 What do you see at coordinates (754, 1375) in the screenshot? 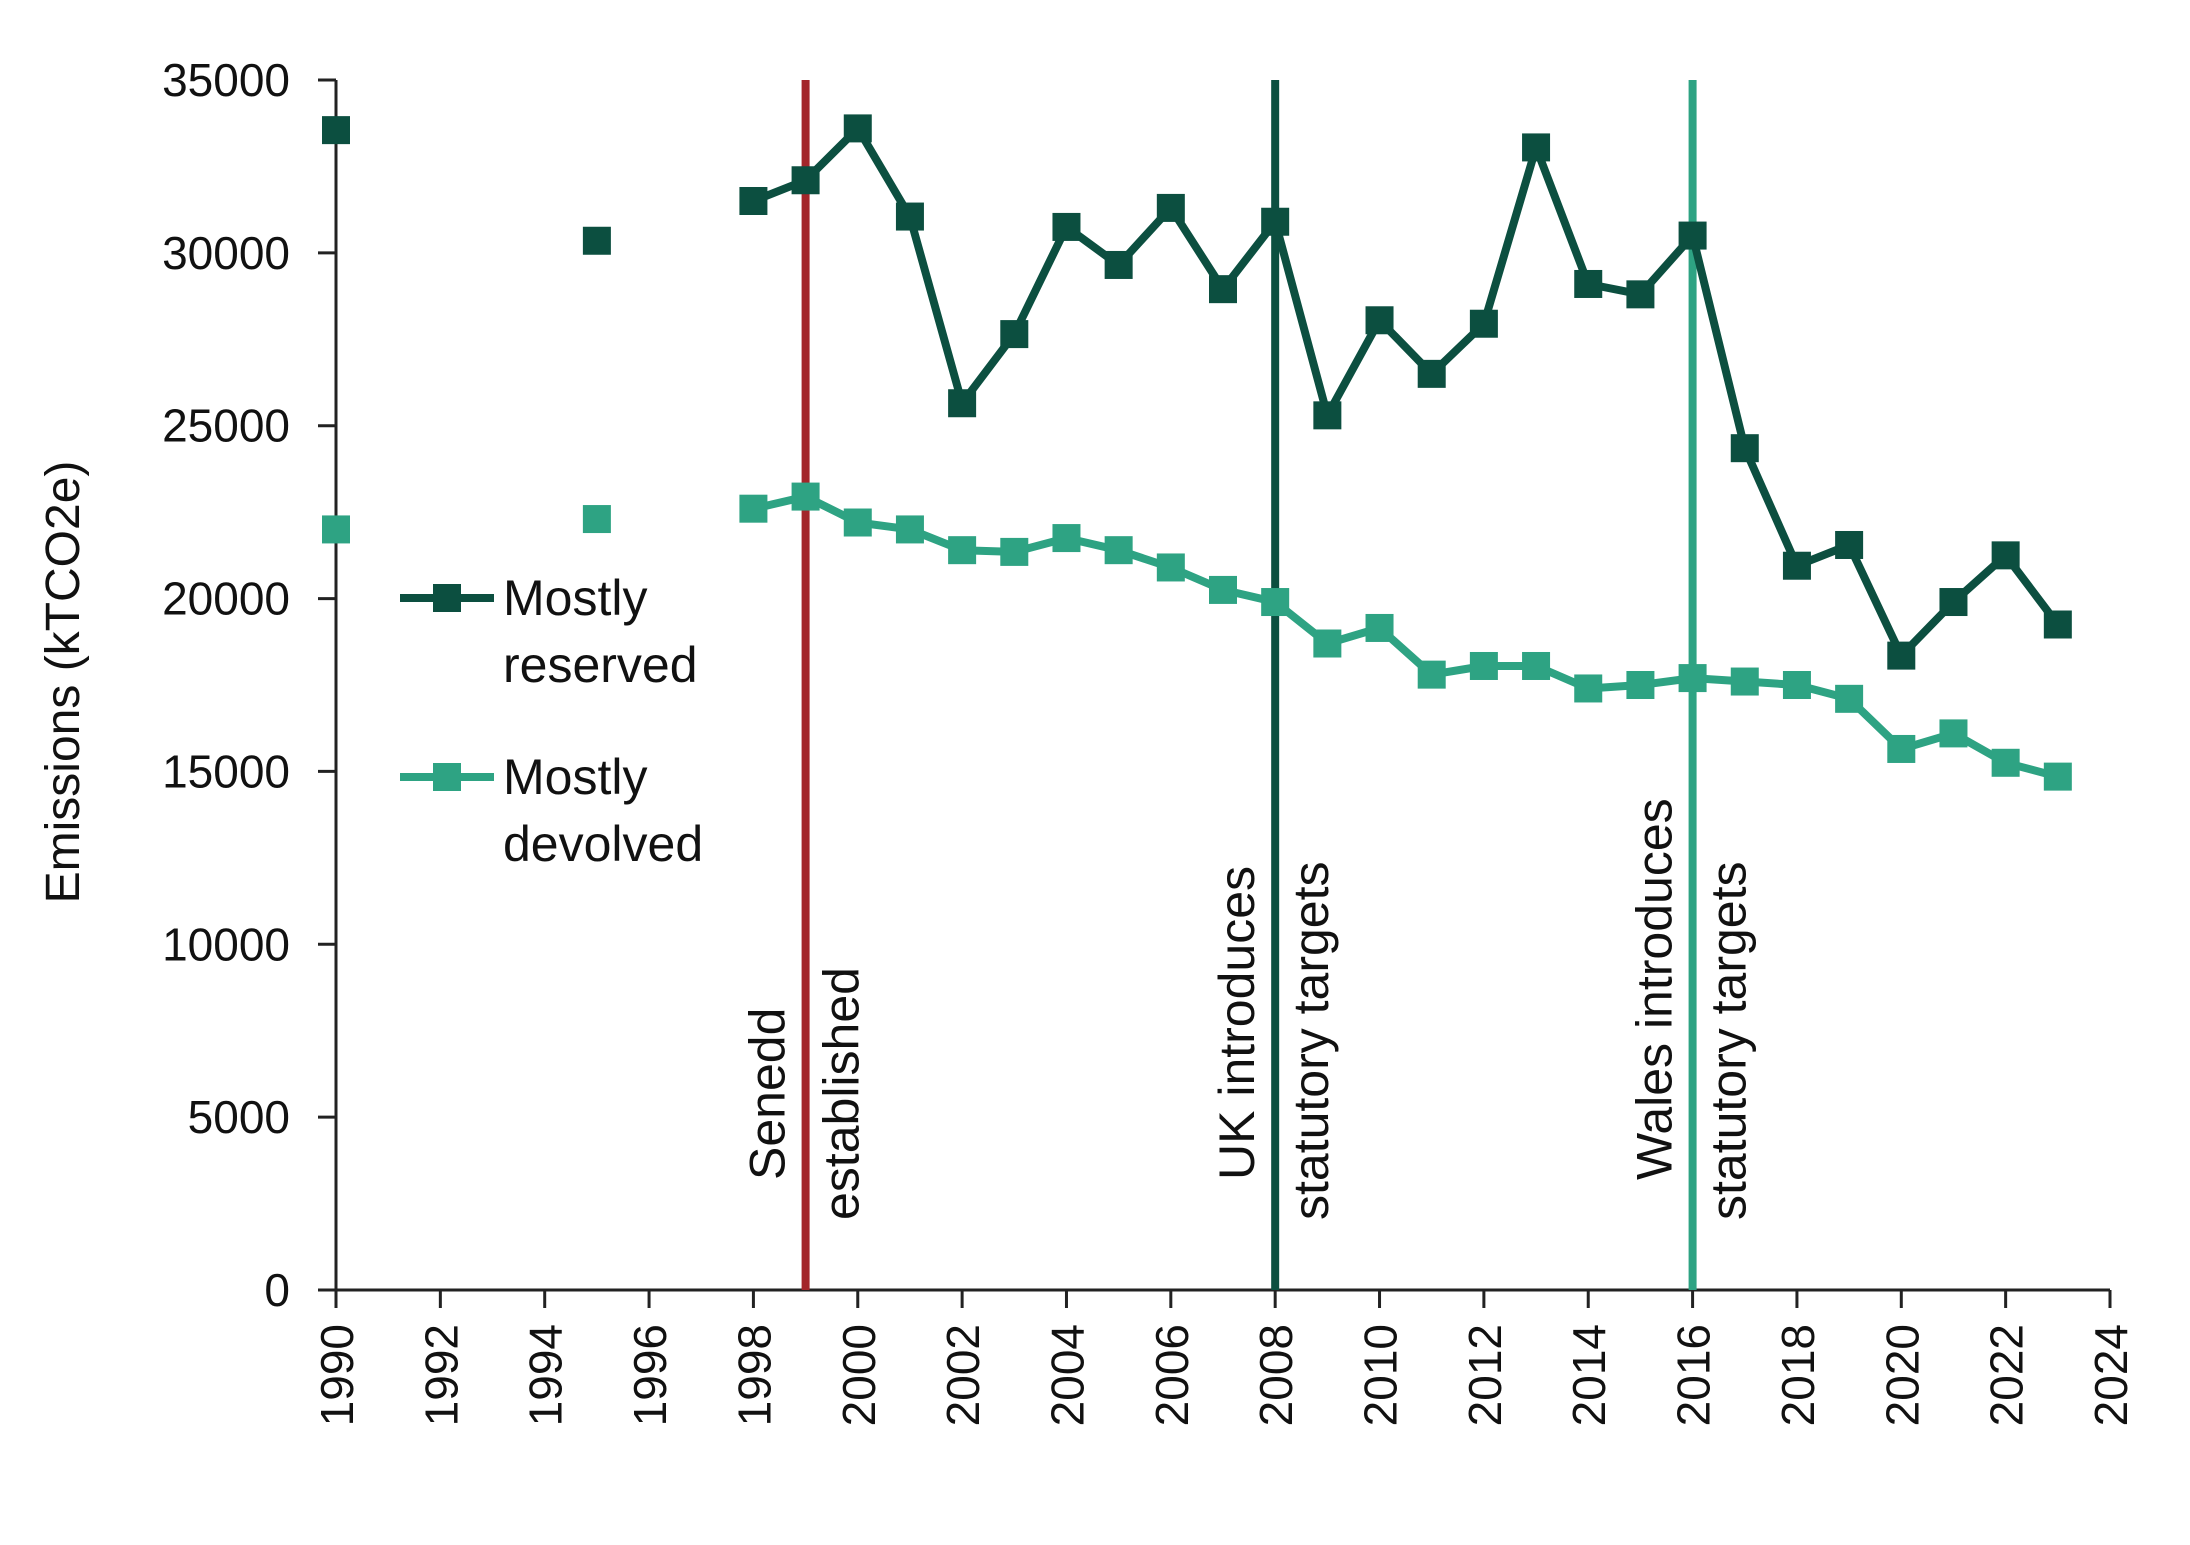
I see `x-tick-label: 1998` at bounding box center [754, 1375].